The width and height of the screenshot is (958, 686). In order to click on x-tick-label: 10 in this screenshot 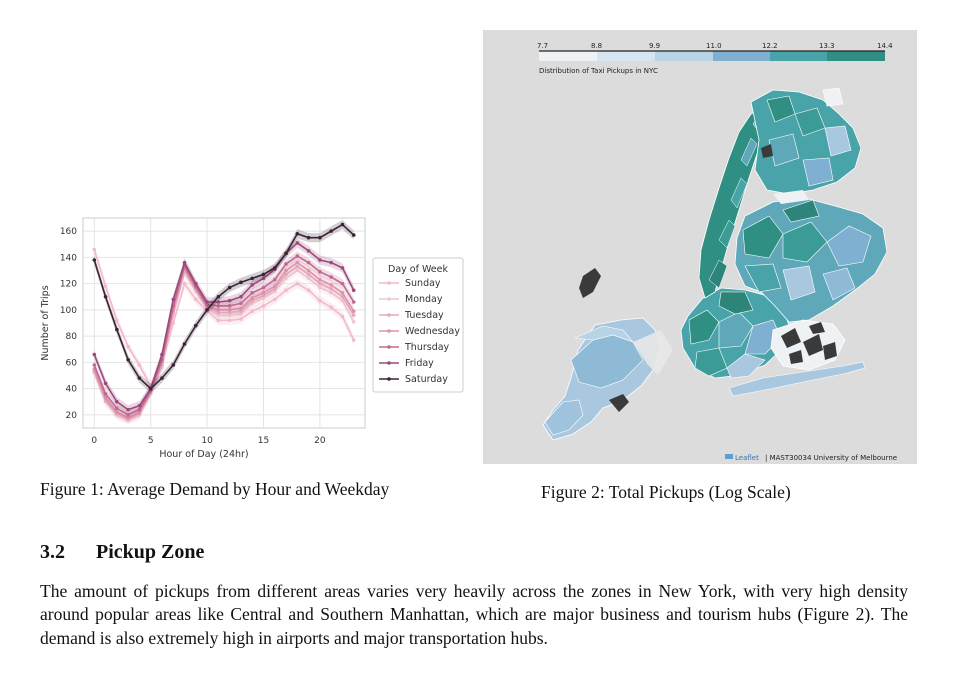, I will do `click(207, 441)`.